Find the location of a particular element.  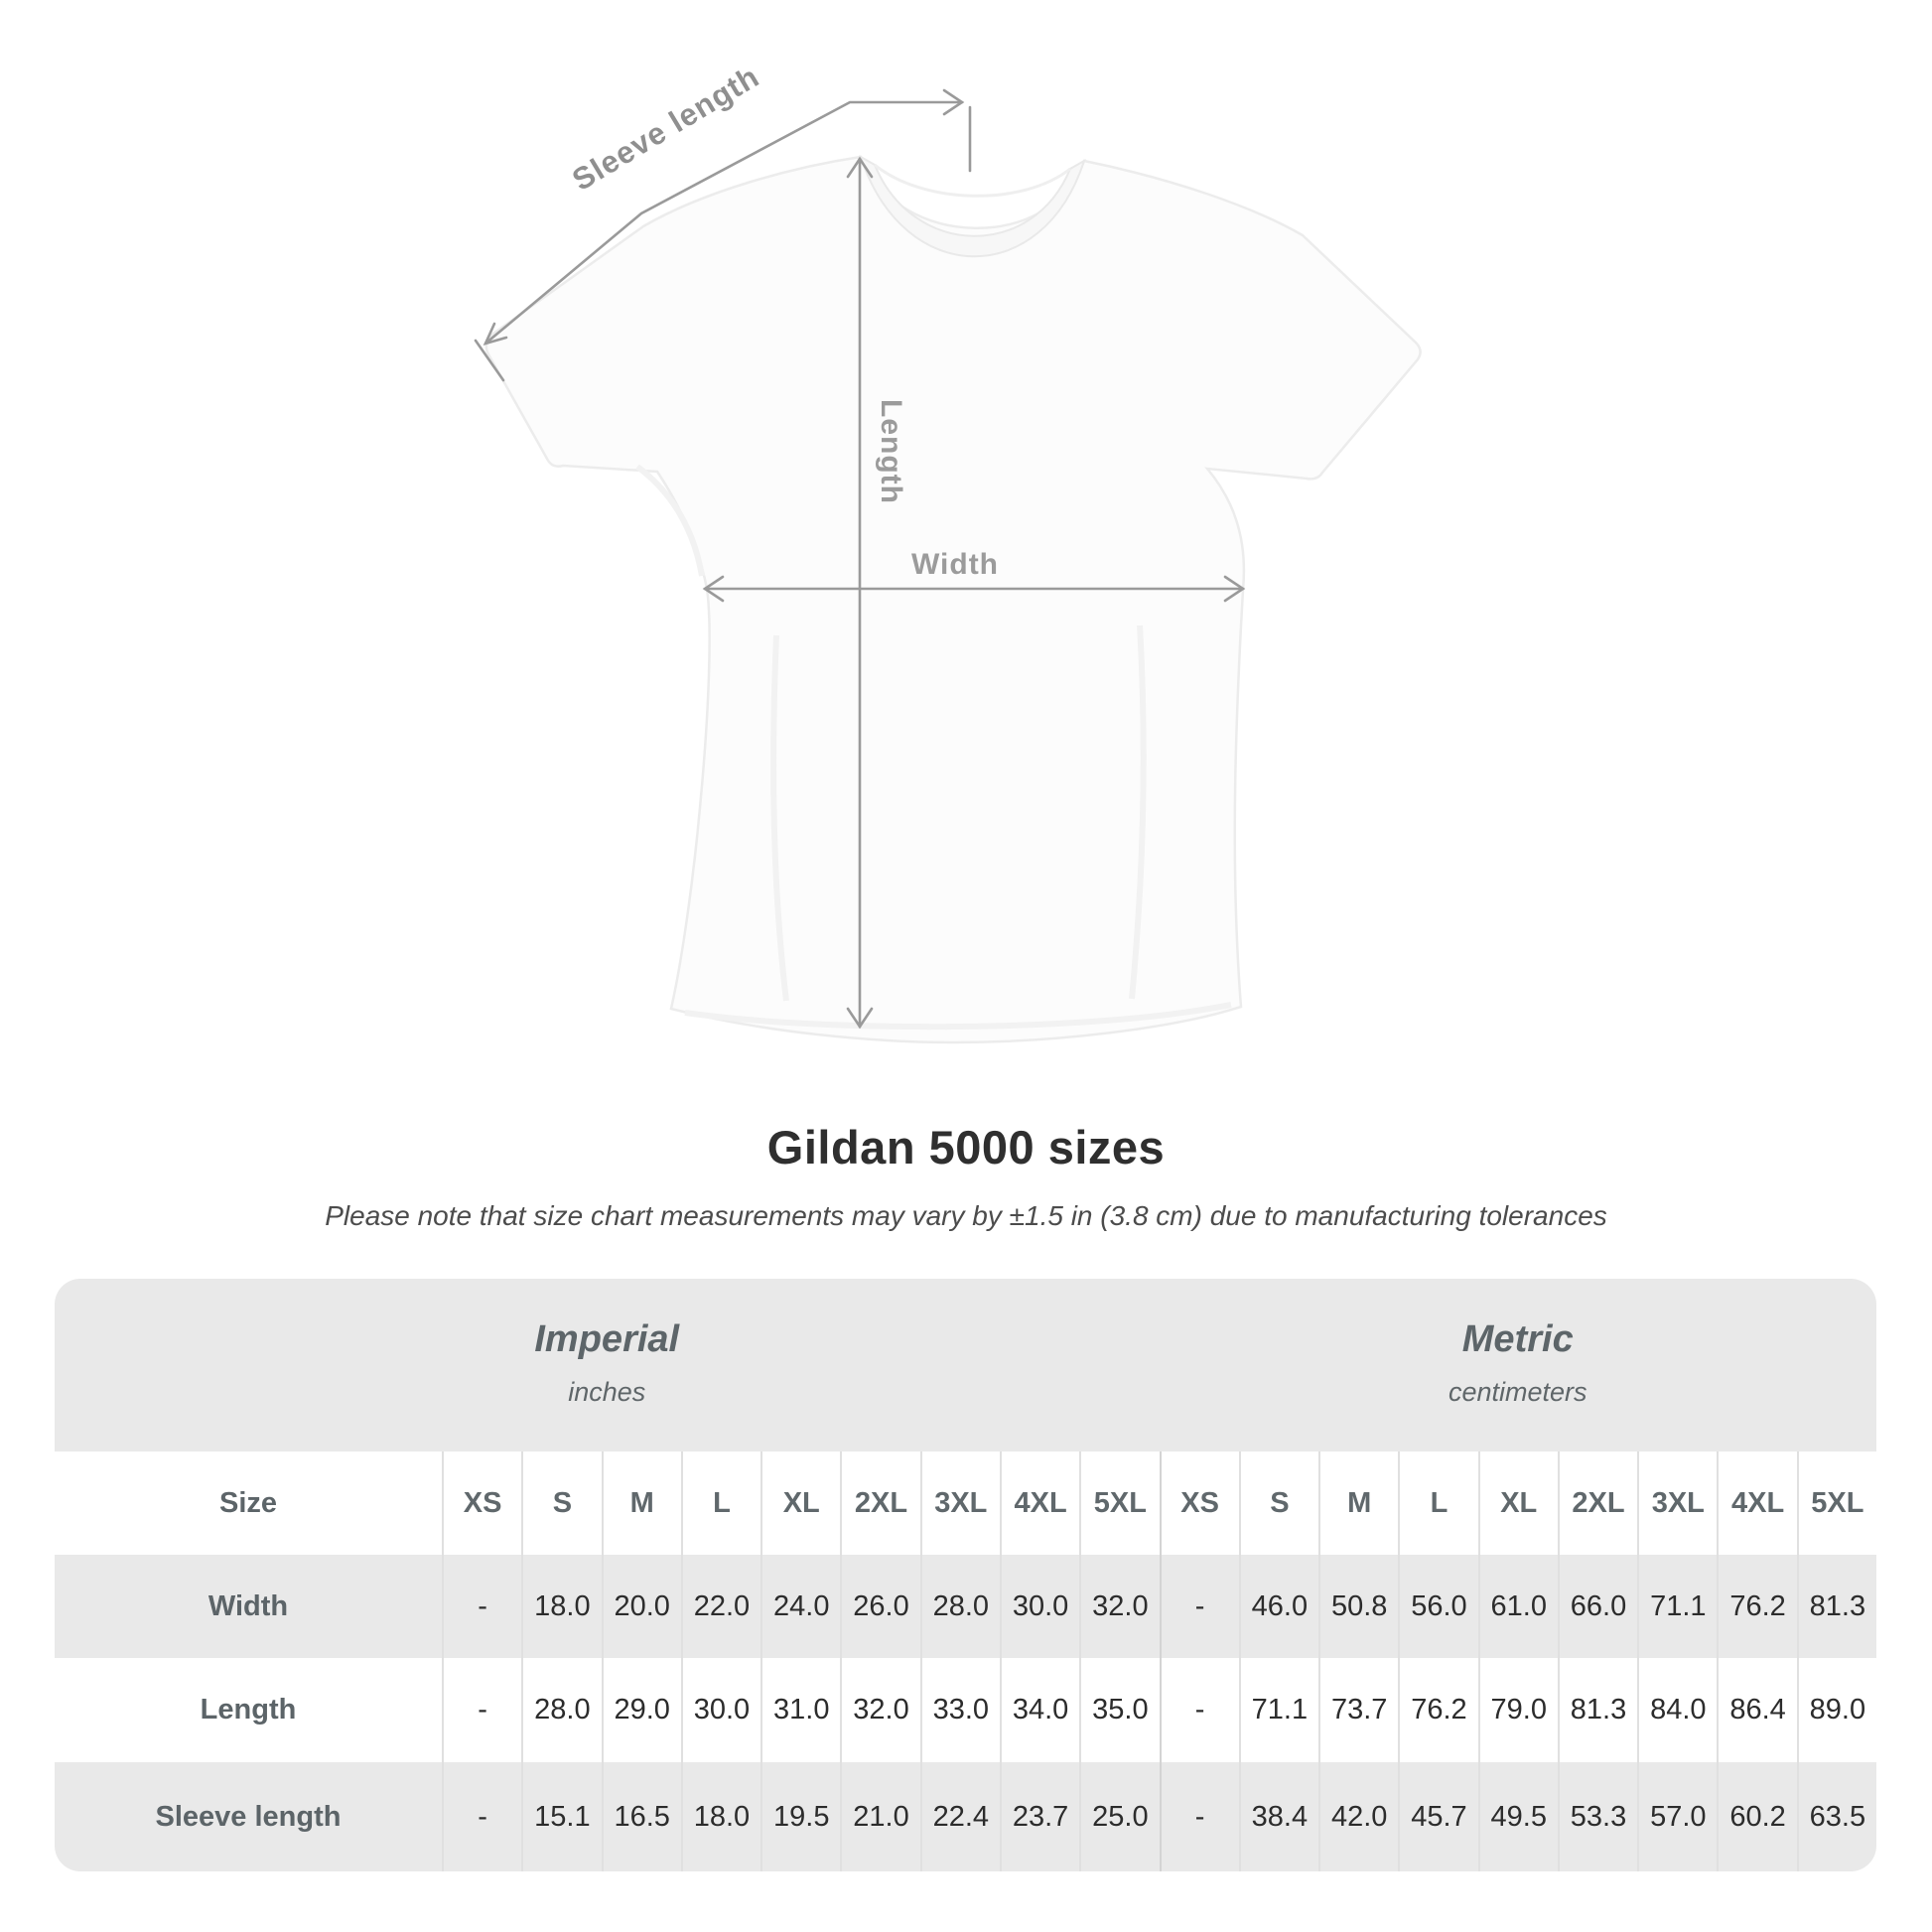

data-cell: 20.0 is located at coordinates (641, 1607).